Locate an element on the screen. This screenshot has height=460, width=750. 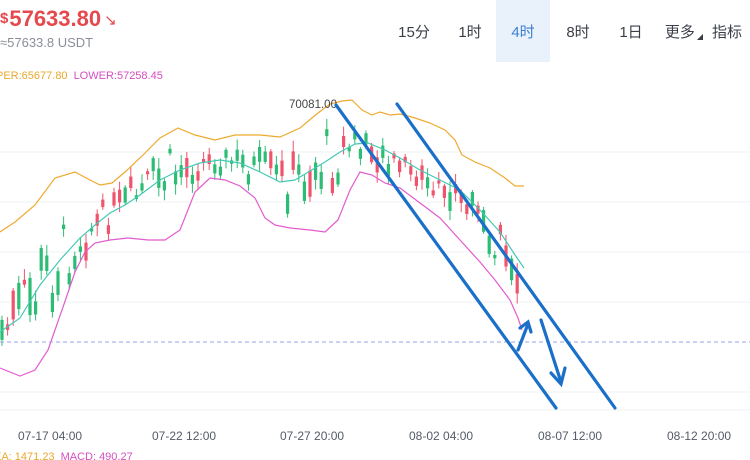
up-arrow-shaft is located at coordinates (523, 337).